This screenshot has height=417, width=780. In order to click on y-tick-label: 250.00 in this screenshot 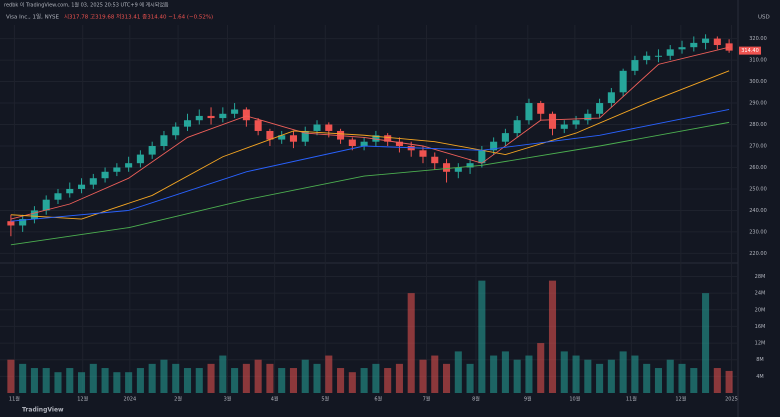, I will do `click(758, 189)`.